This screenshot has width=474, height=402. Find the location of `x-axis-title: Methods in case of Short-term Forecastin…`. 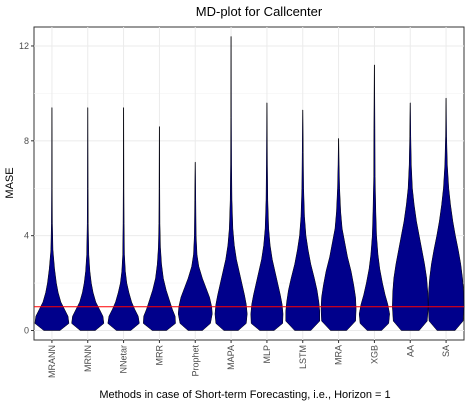

x-axis-title: Methods in case of Short-term Forecastin… is located at coordinates (244, 395).